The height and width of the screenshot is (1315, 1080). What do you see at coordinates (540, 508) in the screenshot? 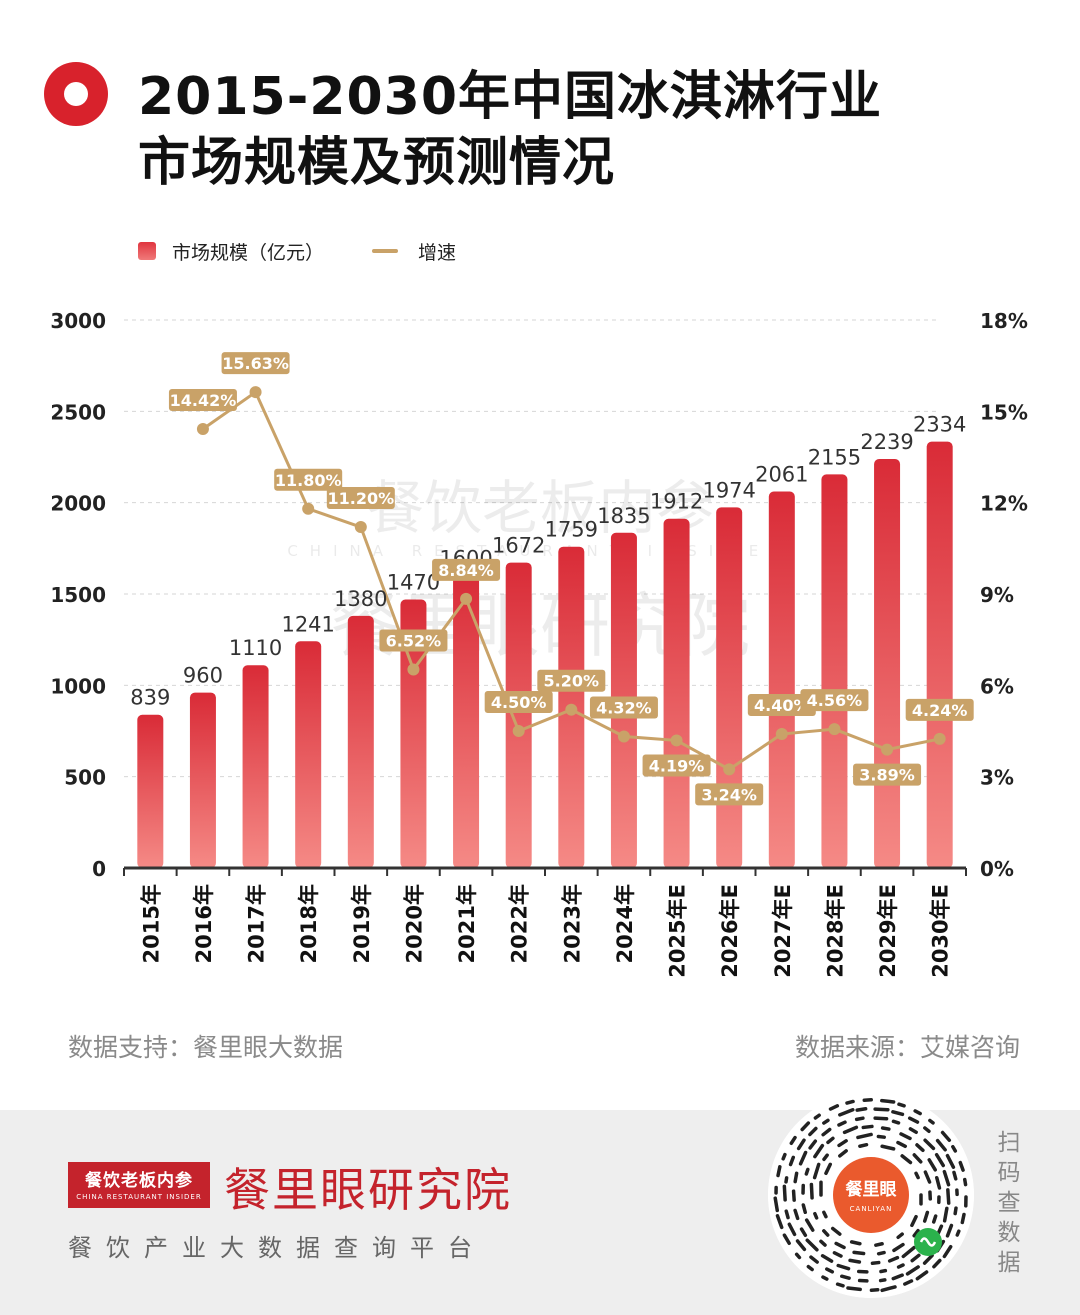
I see `watermark-main: 餐饮老板内参` at bounding box center [540, 508].